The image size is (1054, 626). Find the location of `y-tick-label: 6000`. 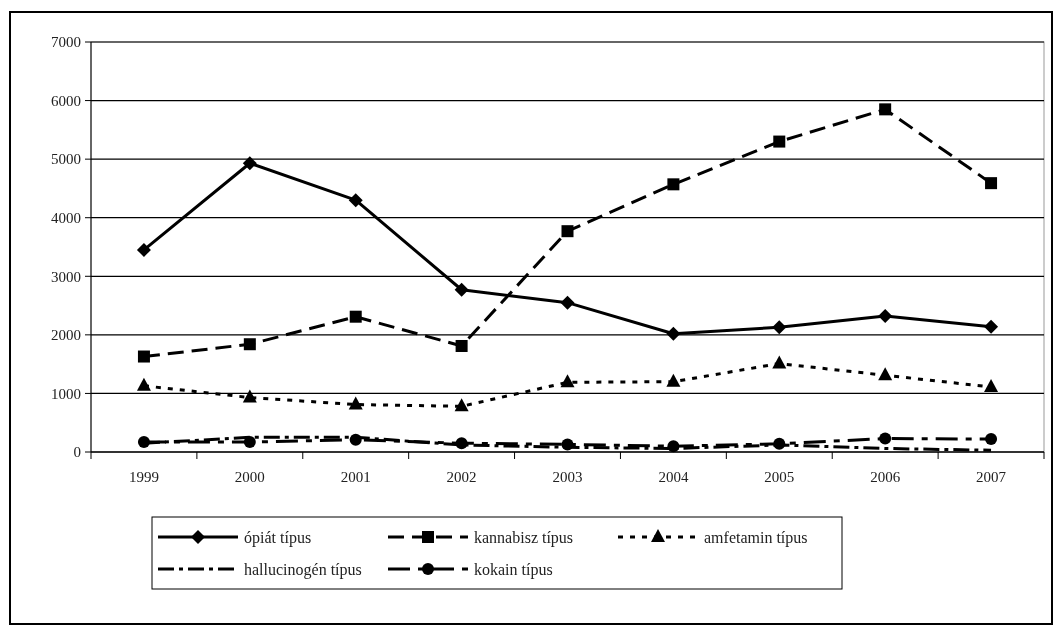

y-tick-label: 6000 is located at coordinates (66, 100).